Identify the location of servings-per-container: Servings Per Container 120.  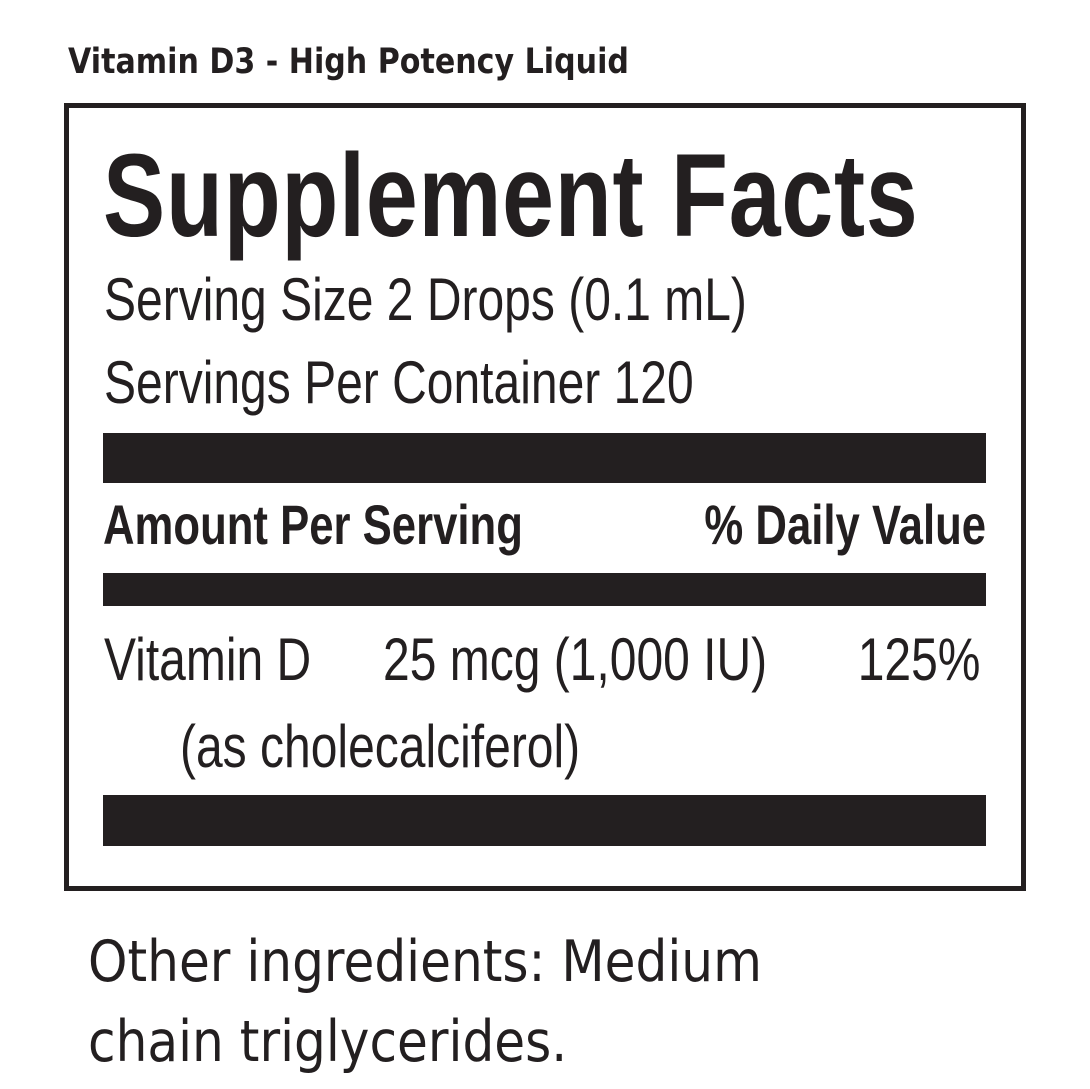
(399, 382).